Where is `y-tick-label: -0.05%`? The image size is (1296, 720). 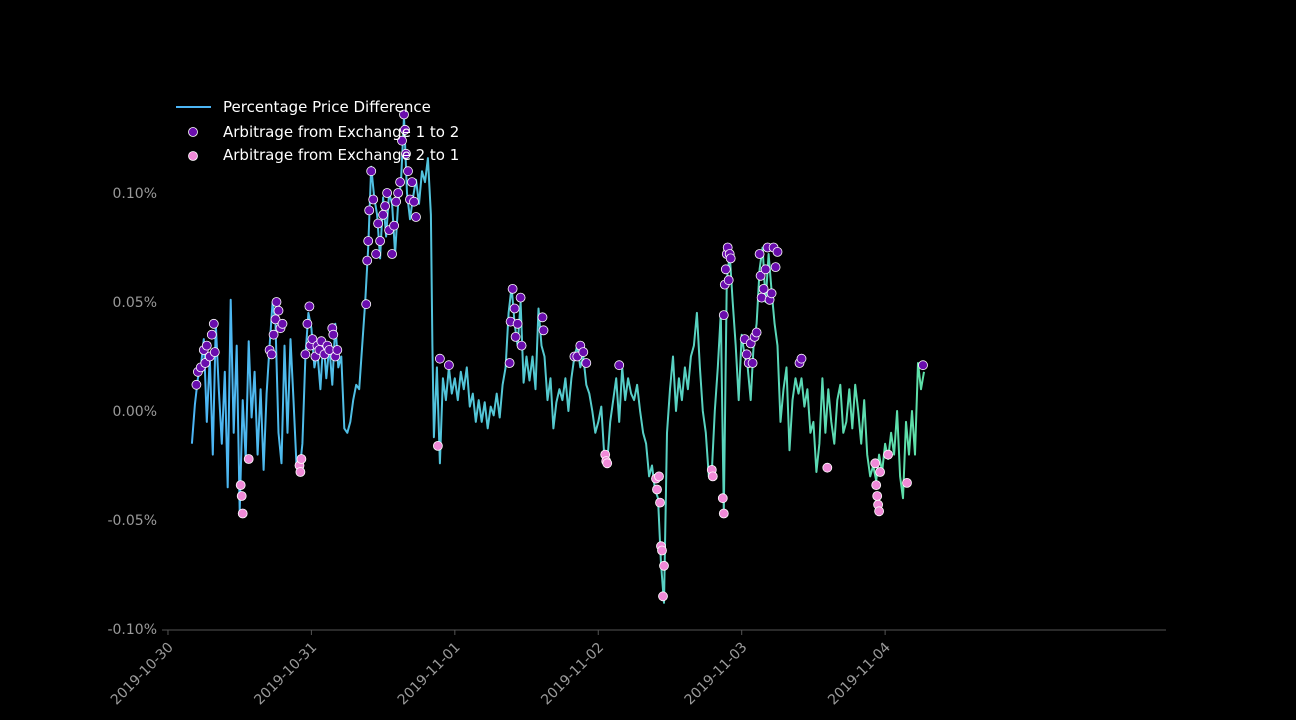
y-tick-label: -0.05% is located at coordinates (132, 521).